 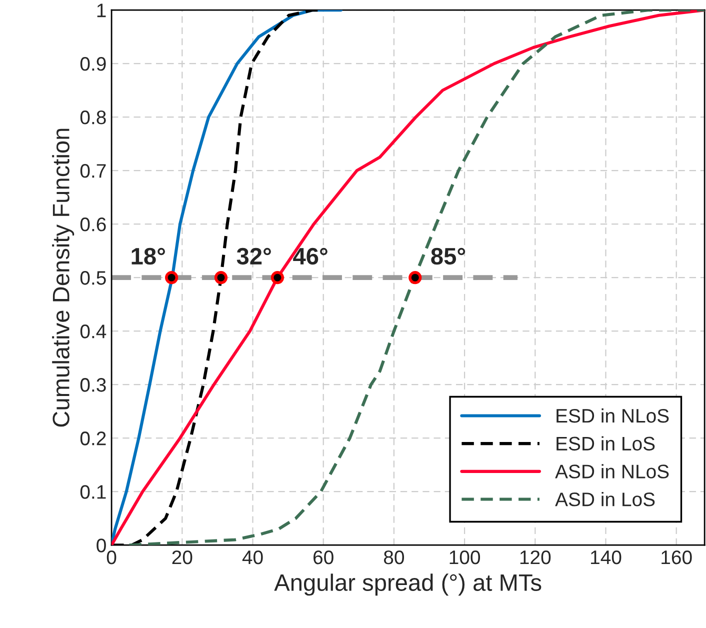 What do you see at coordinates (612, 471) in the screenshot?
I see `legend-label: ASD in NLoS` at bounding box center [612, 471].